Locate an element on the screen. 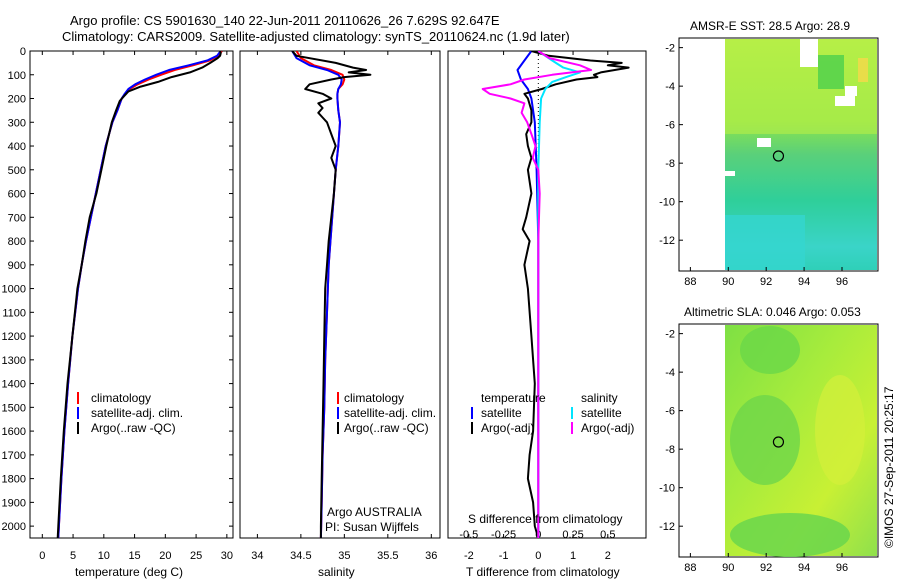 This screenshot has width=900, height=580. legend-t-satellite-swatch is located at coordinates (472, 413).